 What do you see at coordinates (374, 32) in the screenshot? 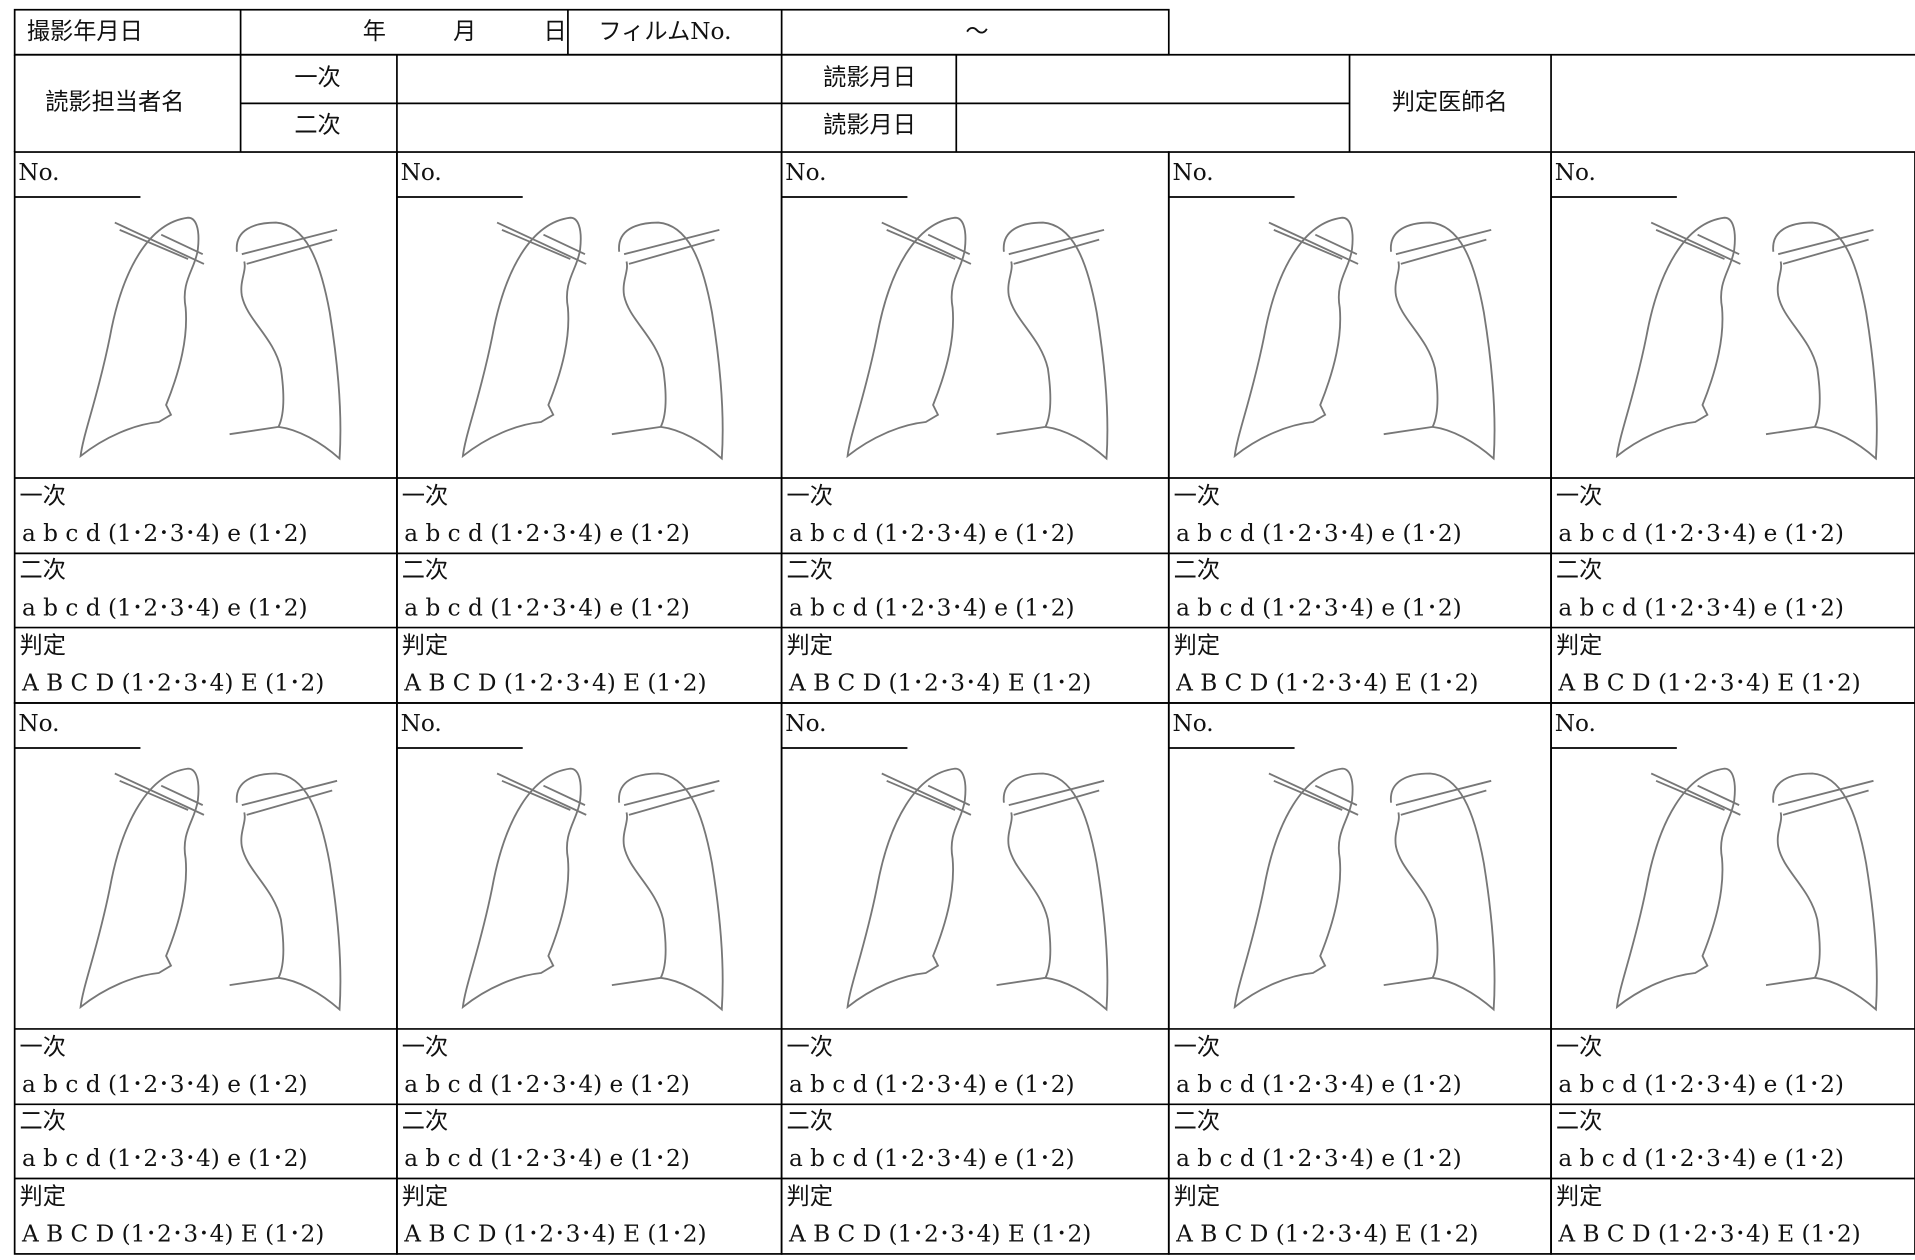
I see `year-label: 年` at bounding box center [374, 32].